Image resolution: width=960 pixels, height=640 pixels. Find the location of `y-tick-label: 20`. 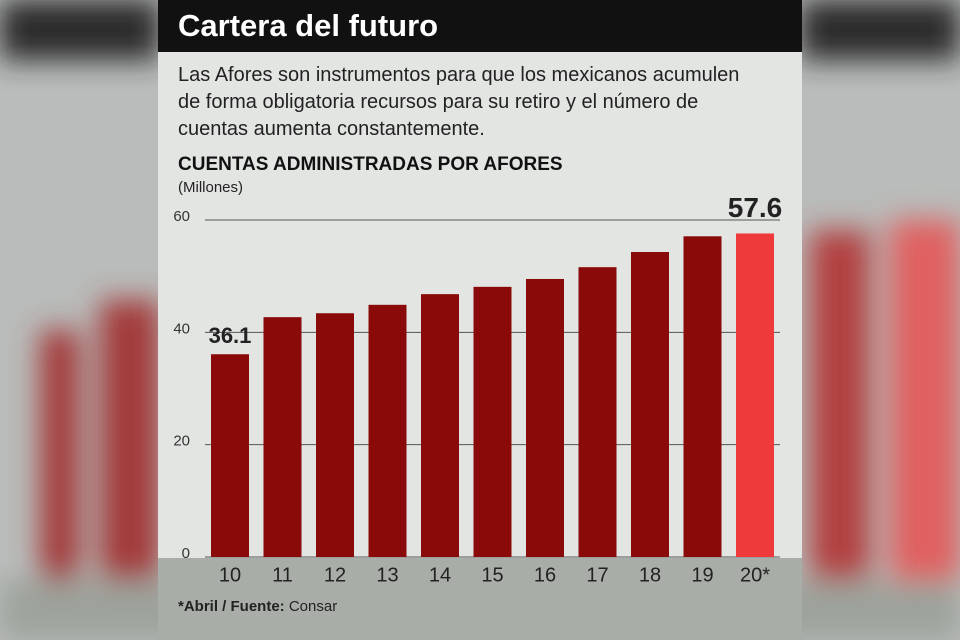

y-tick-label: 20 is located at coordinates (181, 441).